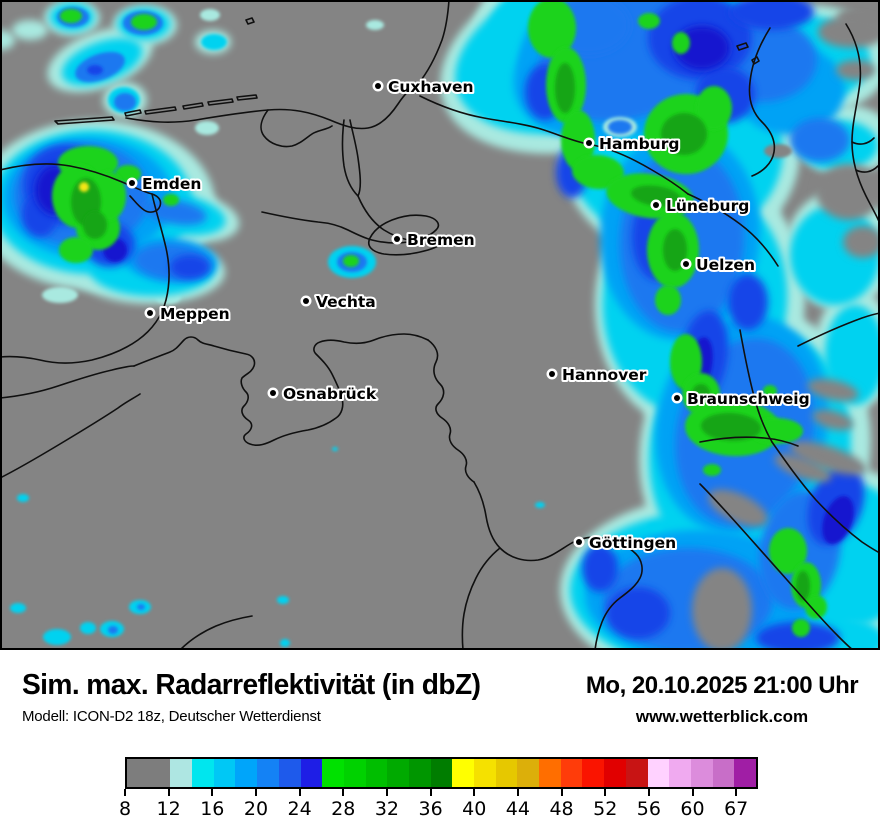  What do you see at coordinates (430, 809) in the screenshot?
I see `legend-tick-label: 36` at bounding box center [430, 809].